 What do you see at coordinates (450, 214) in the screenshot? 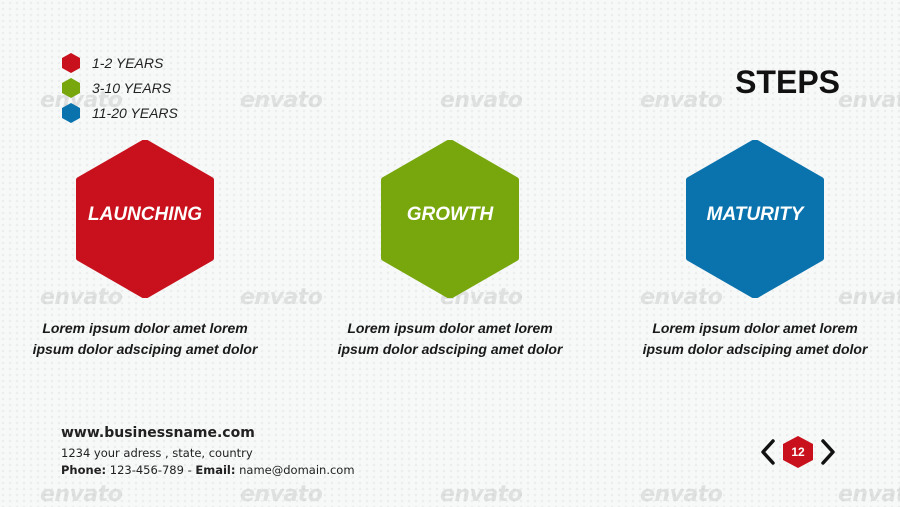
I see `step-label: GROWTH` at bounding box center [450, 214].